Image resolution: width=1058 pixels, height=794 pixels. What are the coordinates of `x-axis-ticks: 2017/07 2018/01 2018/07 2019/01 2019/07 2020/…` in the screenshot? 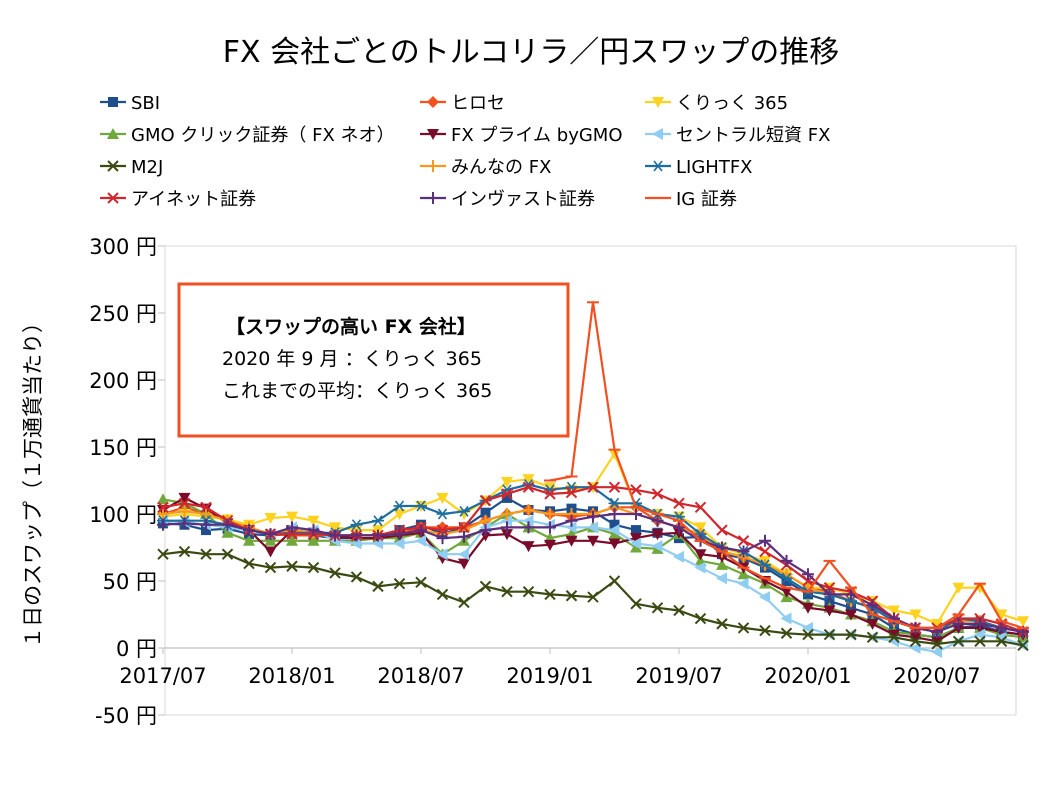 It's located at (550, 668).